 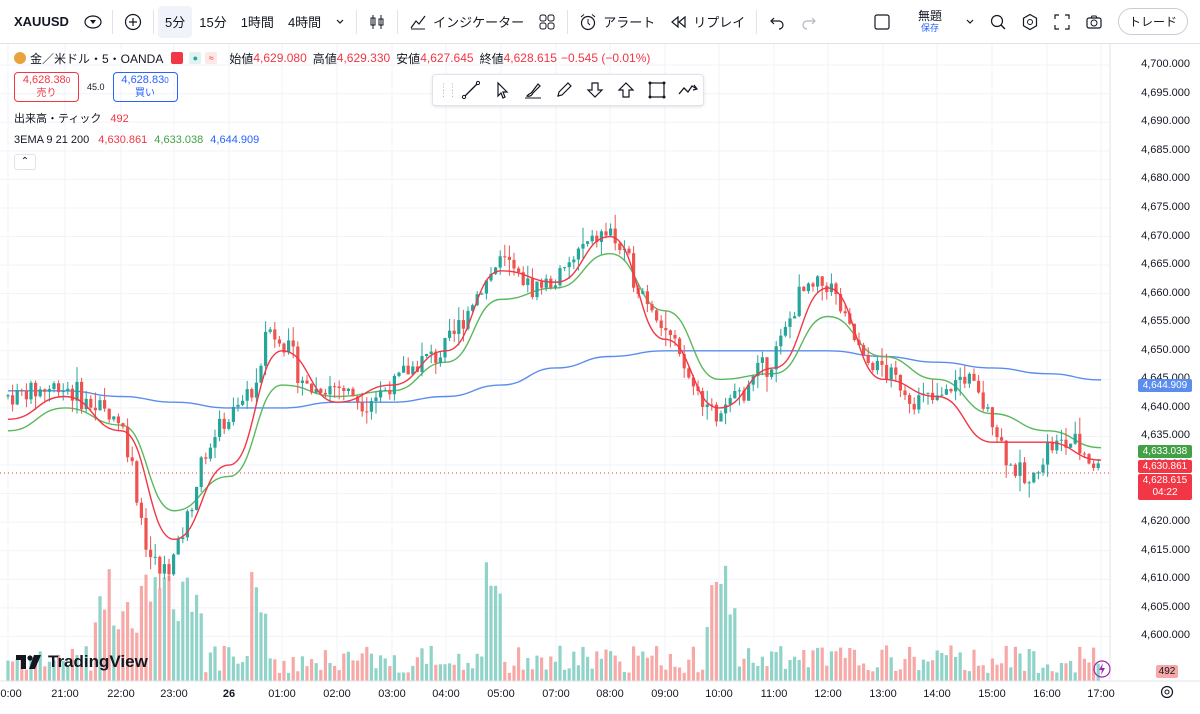 I want to click on interval-15m: 15分, so click(x=213, y=22).